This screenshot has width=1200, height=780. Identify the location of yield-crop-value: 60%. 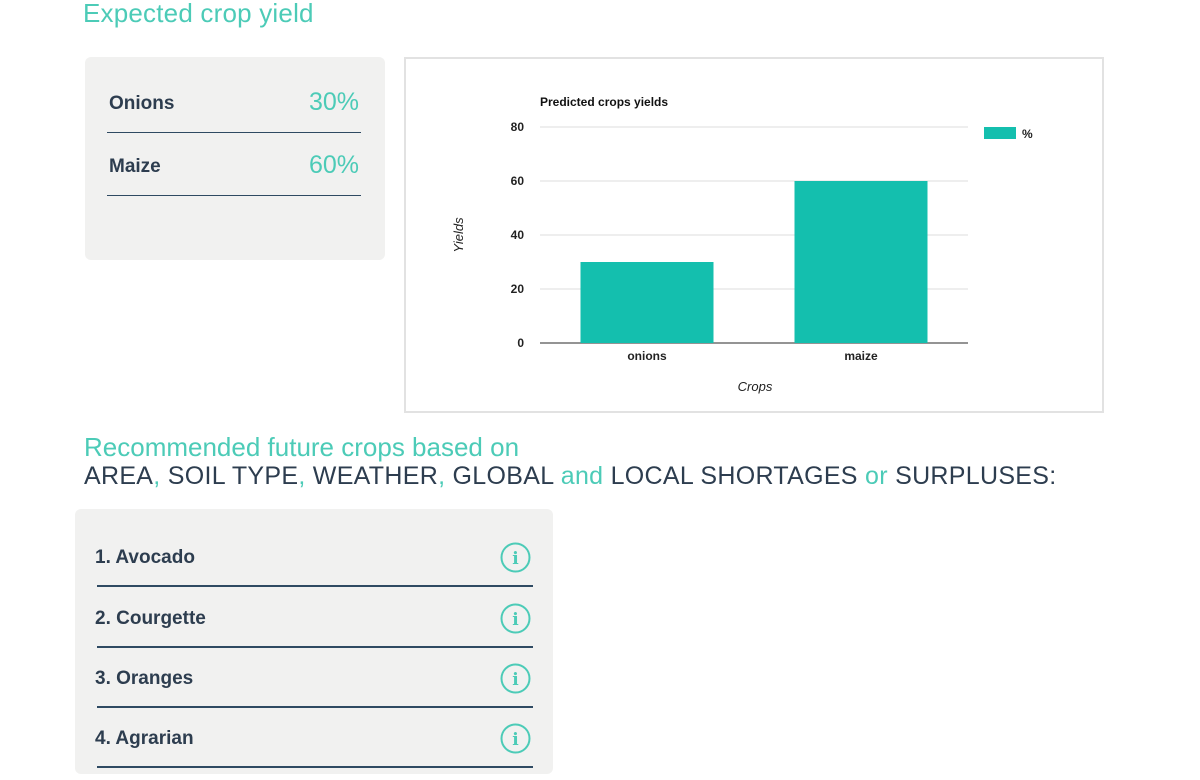
(333, 165).